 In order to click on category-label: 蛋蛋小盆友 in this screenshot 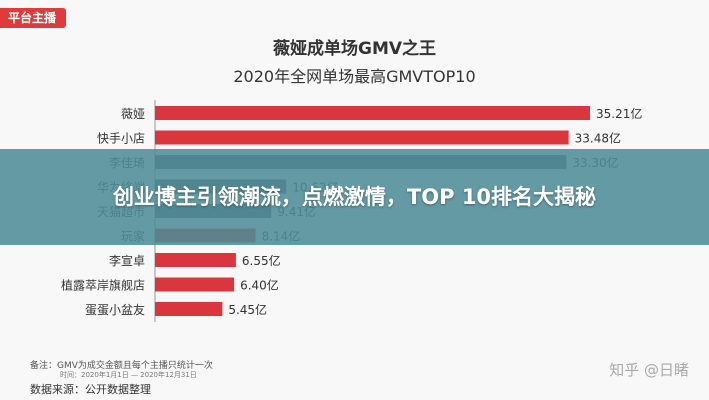, I will do `click(115, 310)`.